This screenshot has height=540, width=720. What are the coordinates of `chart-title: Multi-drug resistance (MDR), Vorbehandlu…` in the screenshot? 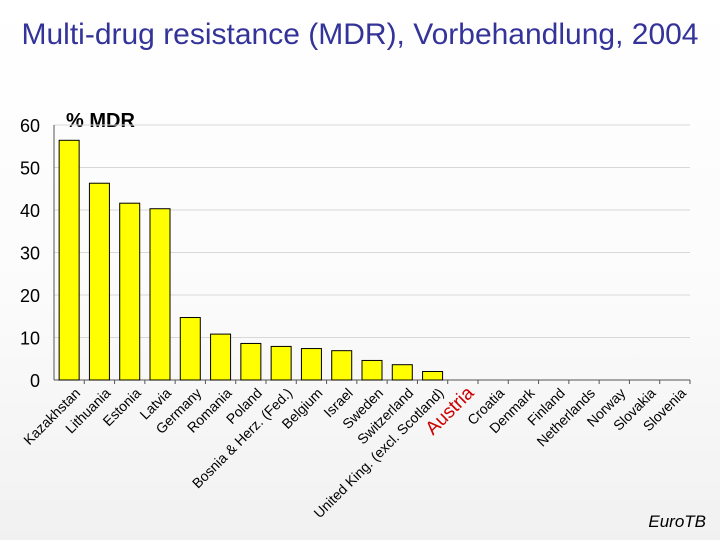 It's located at (360, 34).